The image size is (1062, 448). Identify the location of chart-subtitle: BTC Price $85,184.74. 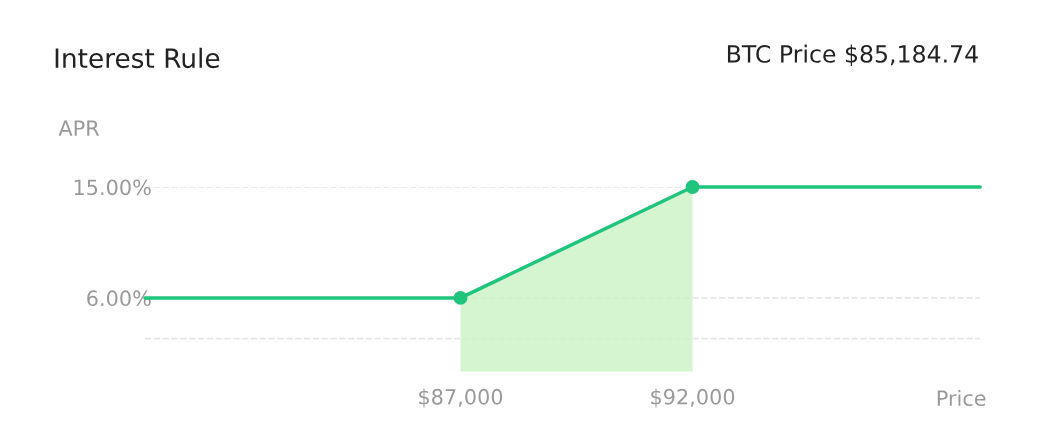
(852, 55).